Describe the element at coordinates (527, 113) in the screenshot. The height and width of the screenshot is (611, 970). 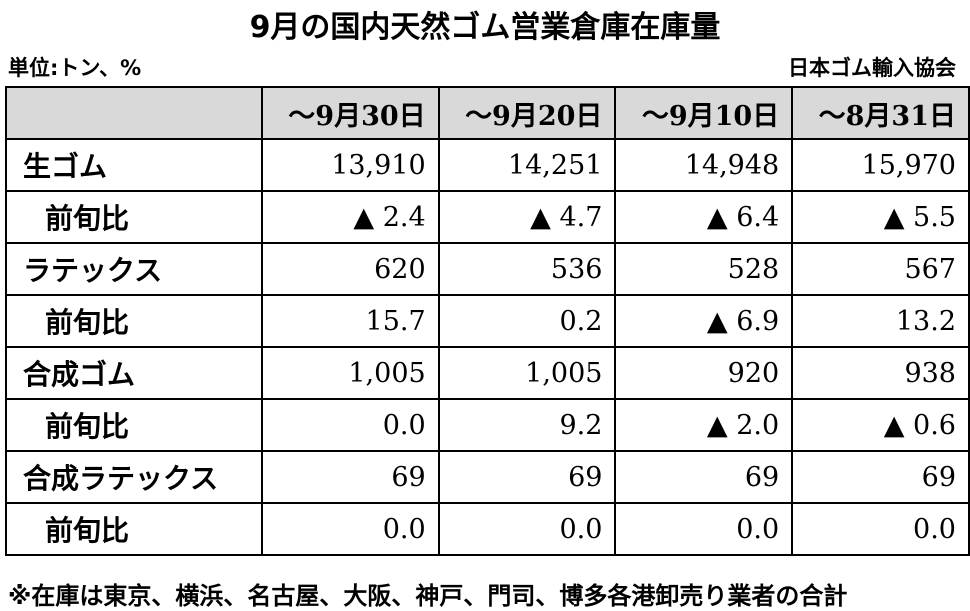
I see `column-header: ～9月20日` at that location.